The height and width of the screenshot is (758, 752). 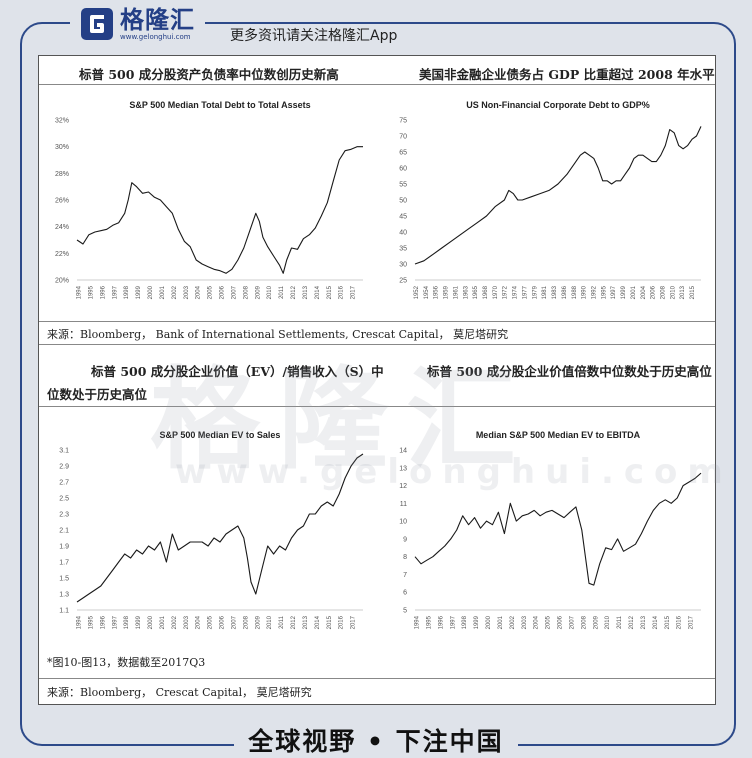 I want to click on y-tick-label: 30, so click(x=403, y=265).